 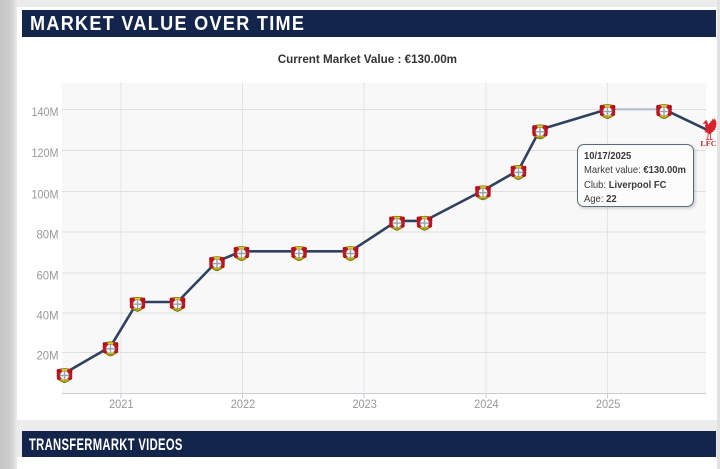 I want to click on svg-text: 2021, so click(x=121, y=404).